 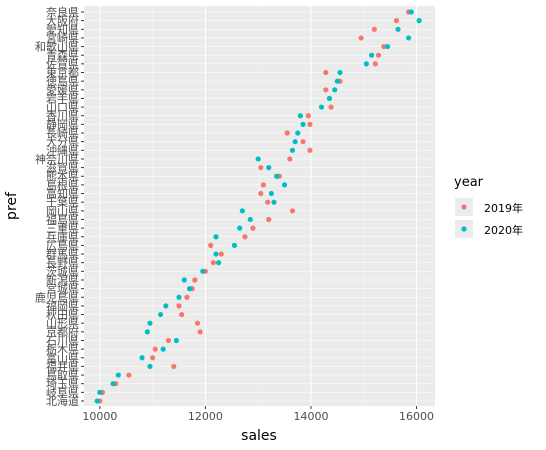 What do you see at coordinates (62, 306) in the screenshot?
I see `y-tick-label: 福岡県` at bounding box center [62, 306].